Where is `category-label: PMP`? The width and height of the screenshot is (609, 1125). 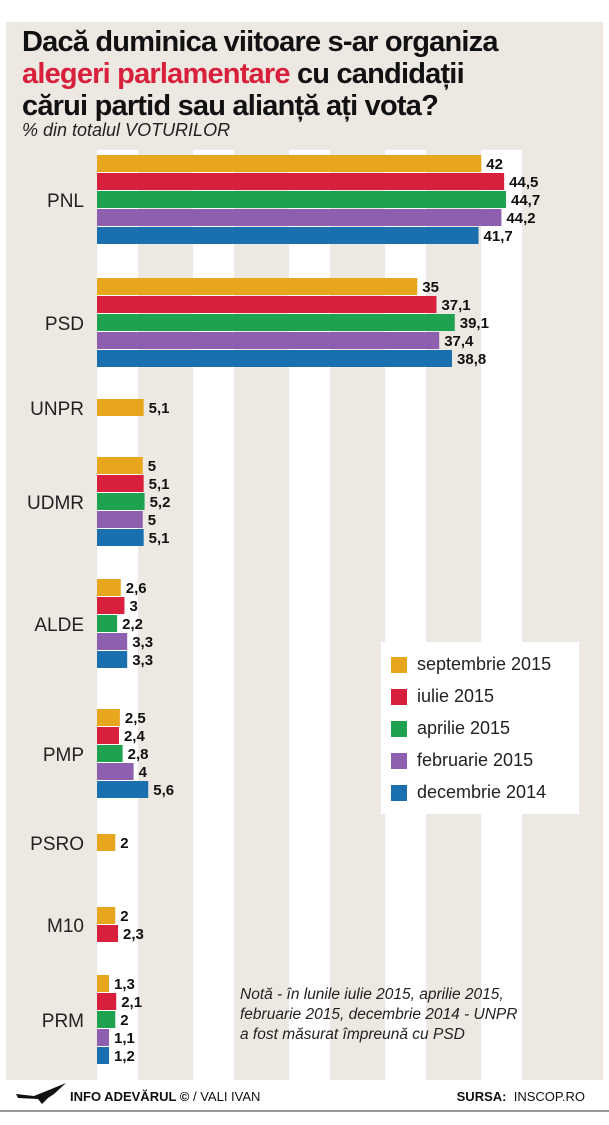 category-label: PMP is located at coordinates (63, 755).